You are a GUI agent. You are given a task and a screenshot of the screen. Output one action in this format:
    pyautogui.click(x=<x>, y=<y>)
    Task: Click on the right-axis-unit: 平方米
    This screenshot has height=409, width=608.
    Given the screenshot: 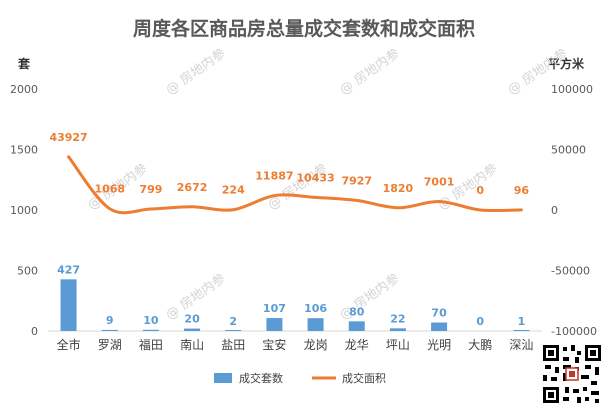 What is the action you would take?
    pyautogui.click(x=566, y=64)
    